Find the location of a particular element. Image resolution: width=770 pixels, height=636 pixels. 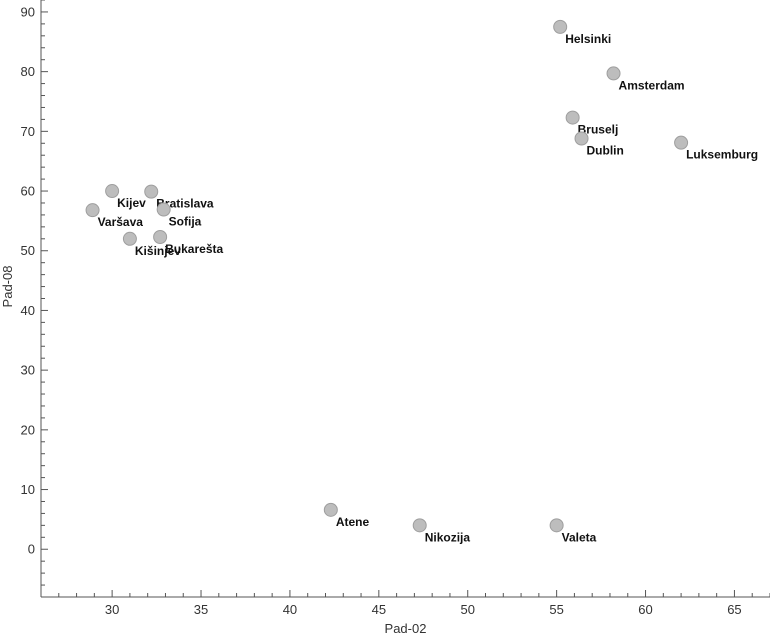

y-tick-label: 40 is located at coordinates (28, 310).